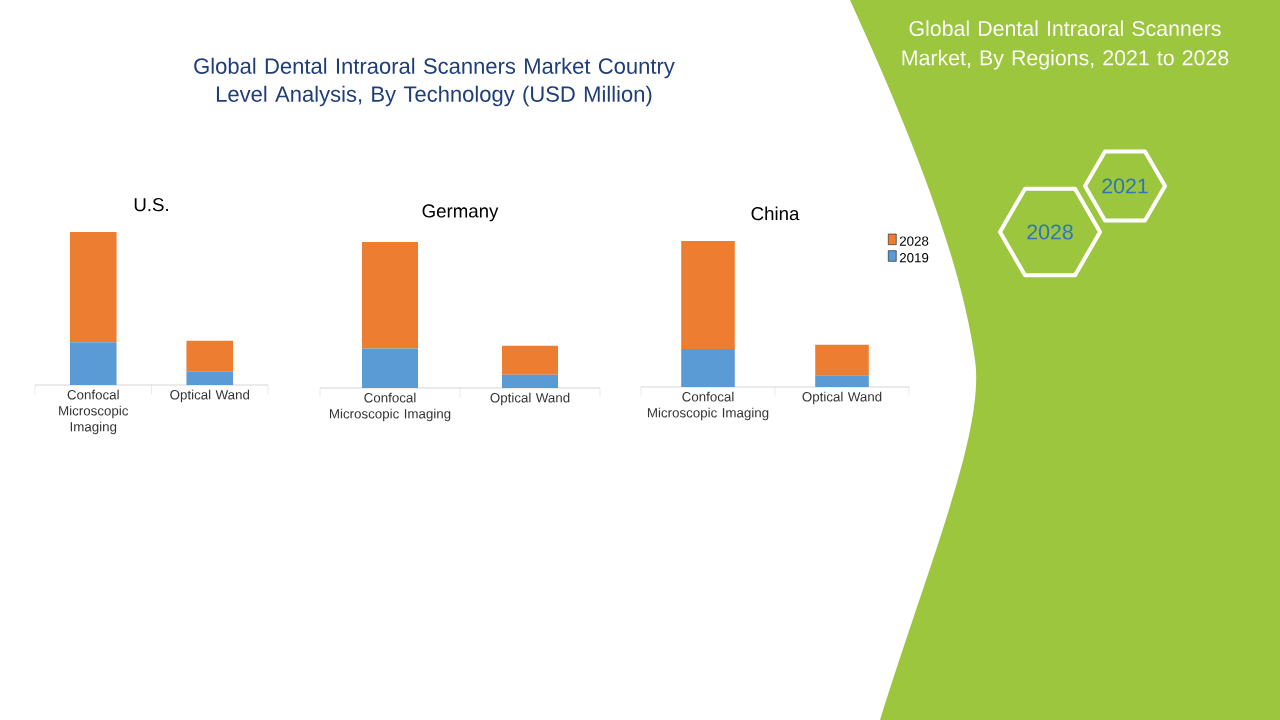 This screenshot has width=1280, height=720. What do you see at coordinates (775, 213) in the screenshot?
I see `chart-title: China` at bounding box center [775, 213].